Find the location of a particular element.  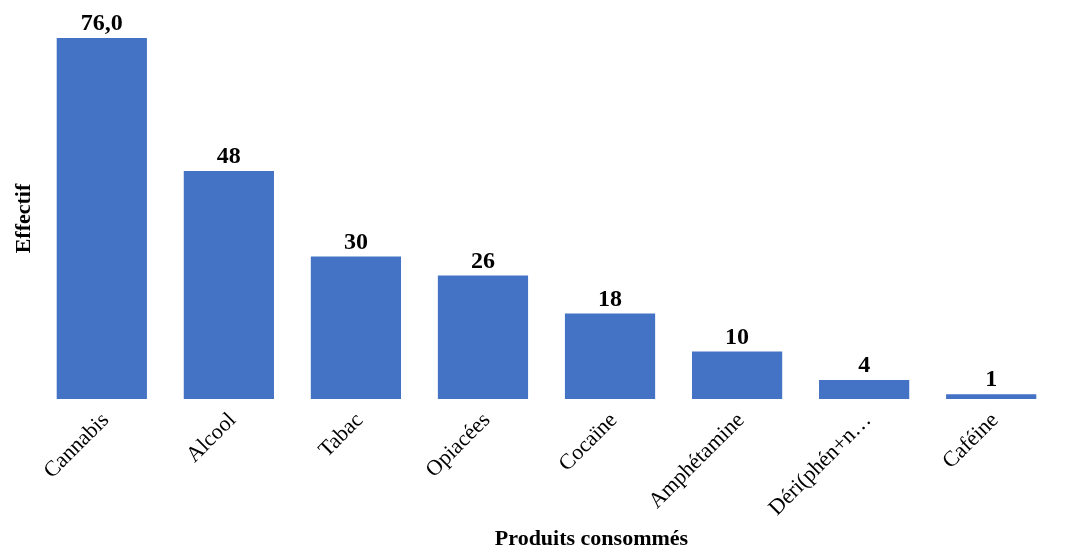

data-label: 48 is located at coordinates (228, 155).